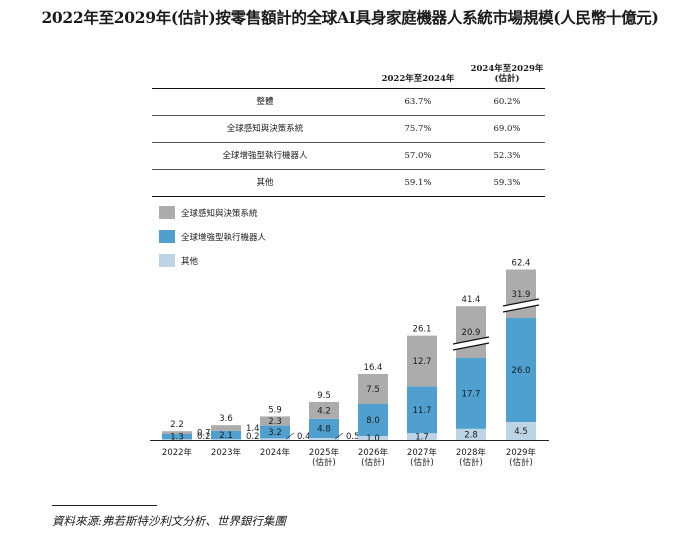  I want to click on table-row: 其他 59.1% 59.3%, so click(348, 183).